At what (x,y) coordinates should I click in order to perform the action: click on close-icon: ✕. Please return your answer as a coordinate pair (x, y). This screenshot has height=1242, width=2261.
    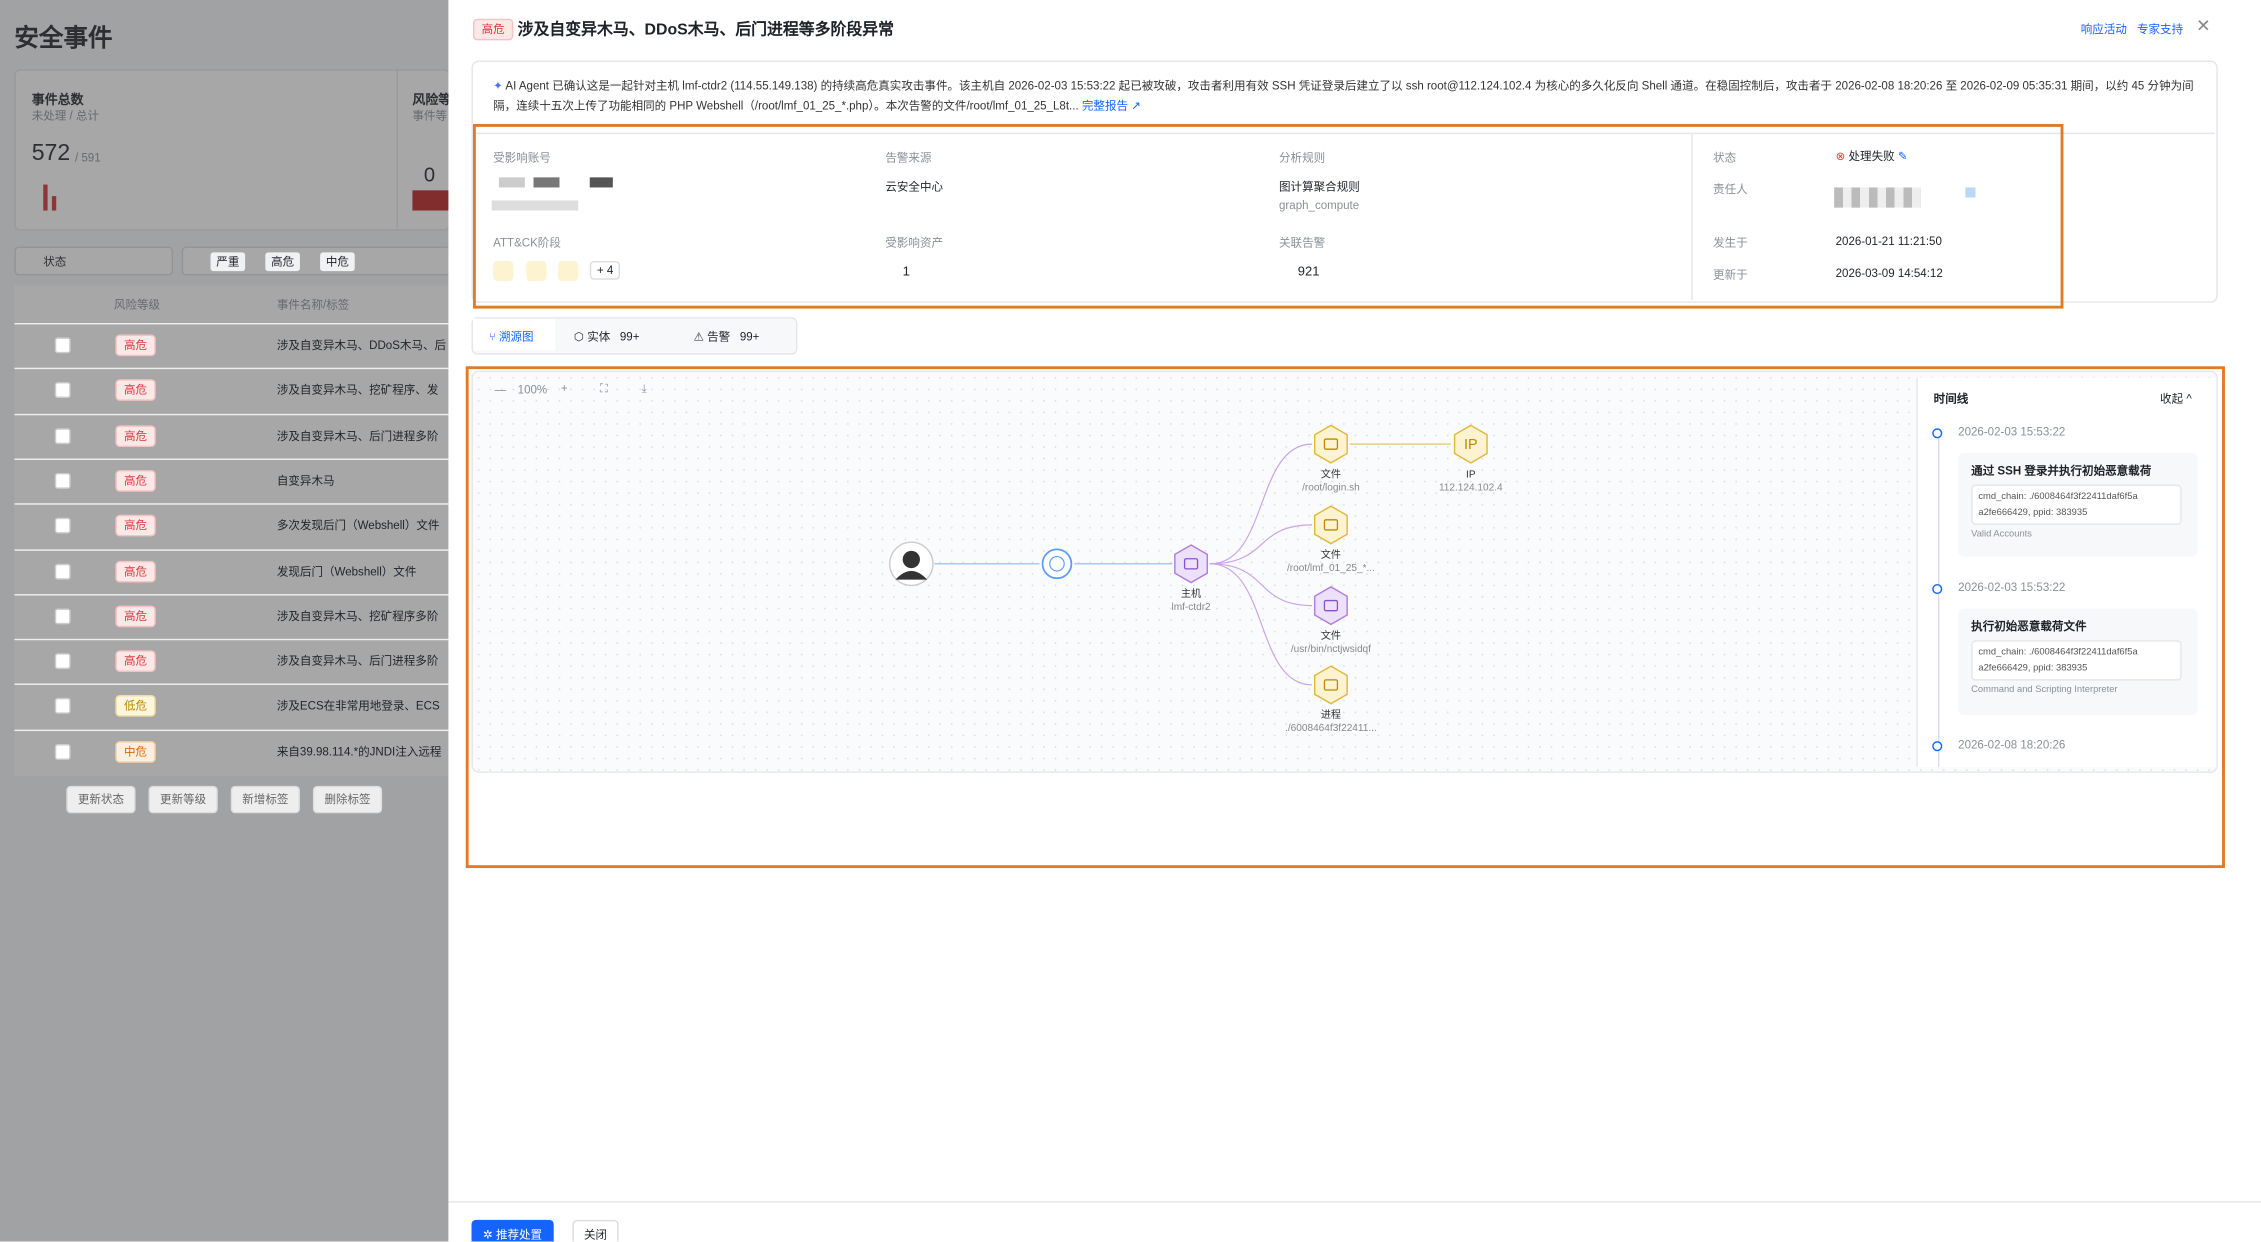
    Looking at the image, I should click on (2203, 26).